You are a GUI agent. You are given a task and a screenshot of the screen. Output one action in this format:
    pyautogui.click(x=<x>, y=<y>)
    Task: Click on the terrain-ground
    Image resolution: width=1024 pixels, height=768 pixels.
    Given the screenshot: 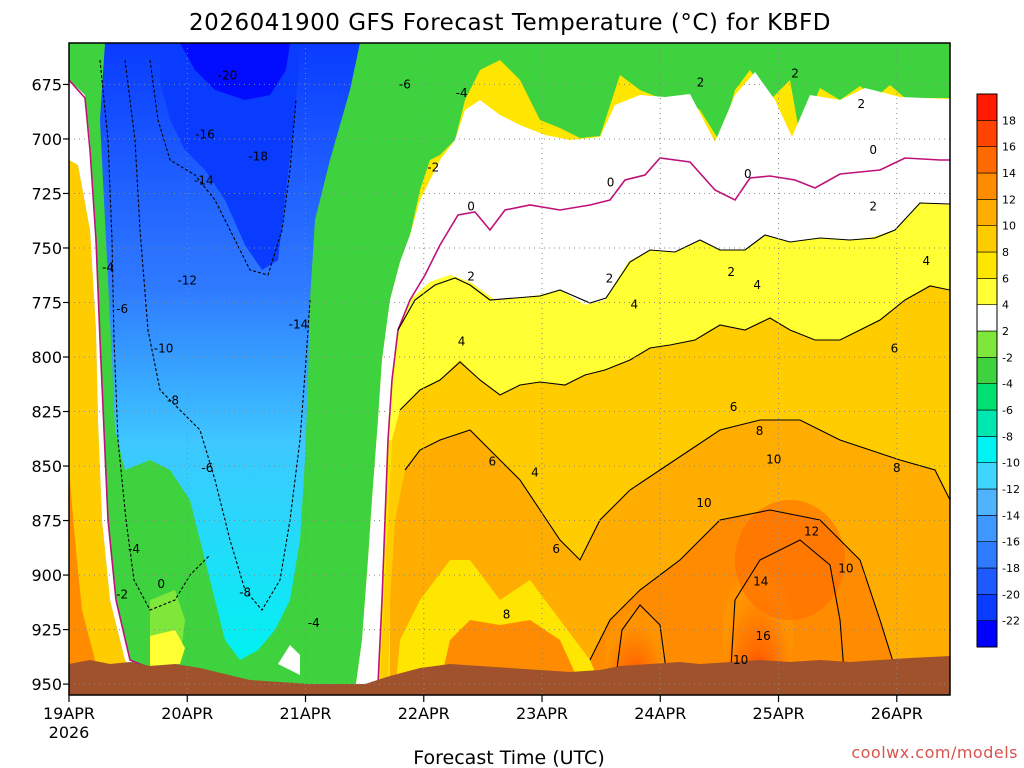 What is the action you would take?
    pyautogui.click(x=509, y=675)
    